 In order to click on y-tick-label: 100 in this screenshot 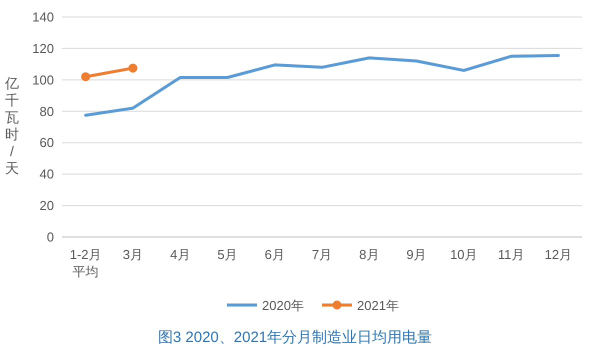, I will do `click(43, 80)`.